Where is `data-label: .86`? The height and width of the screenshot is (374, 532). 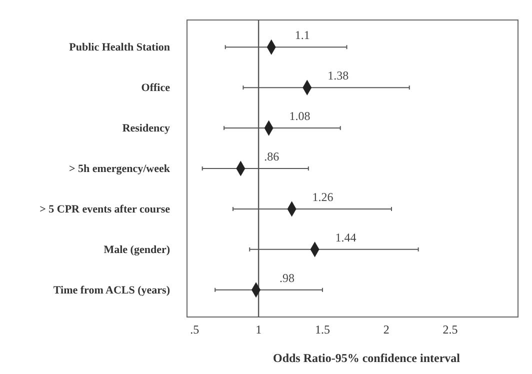
data-label: .86 is located at coordinates (272, 157).